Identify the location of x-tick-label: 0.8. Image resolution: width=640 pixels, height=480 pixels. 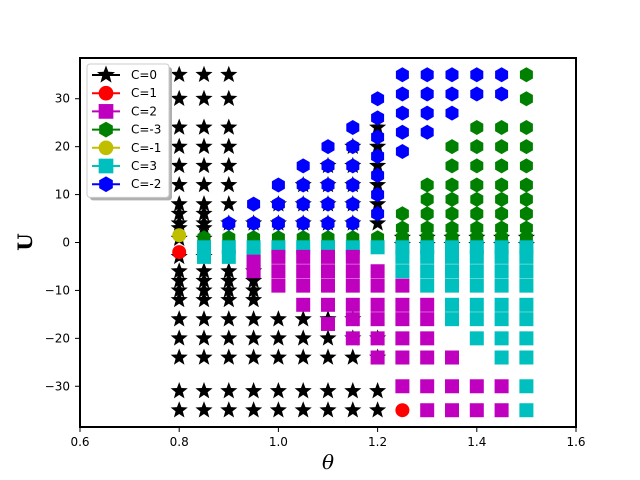
(179, 442).